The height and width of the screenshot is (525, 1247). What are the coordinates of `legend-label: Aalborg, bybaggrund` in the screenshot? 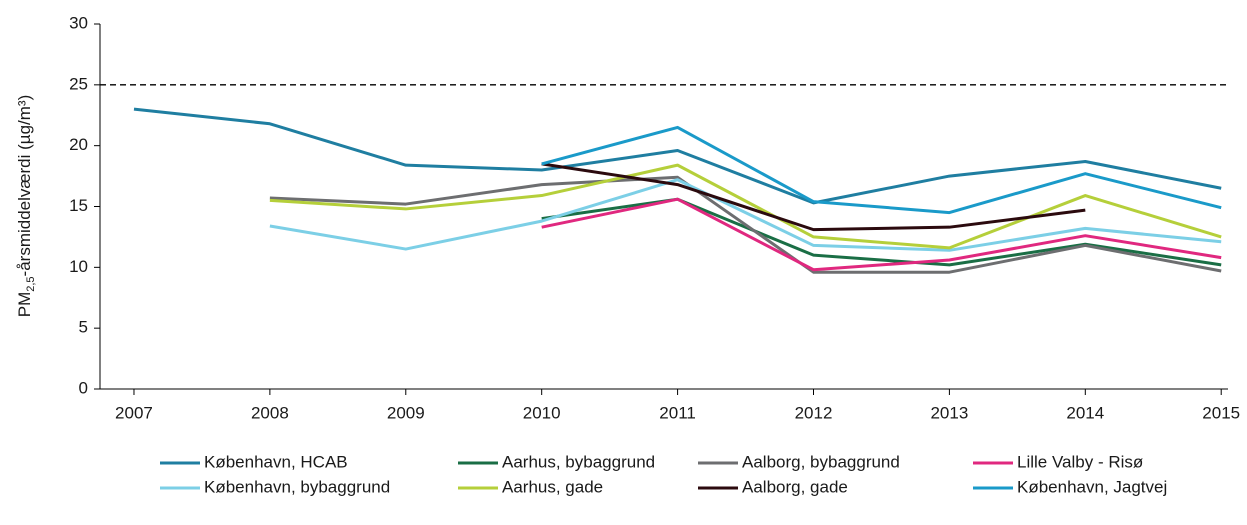 It's located at (821, 461).